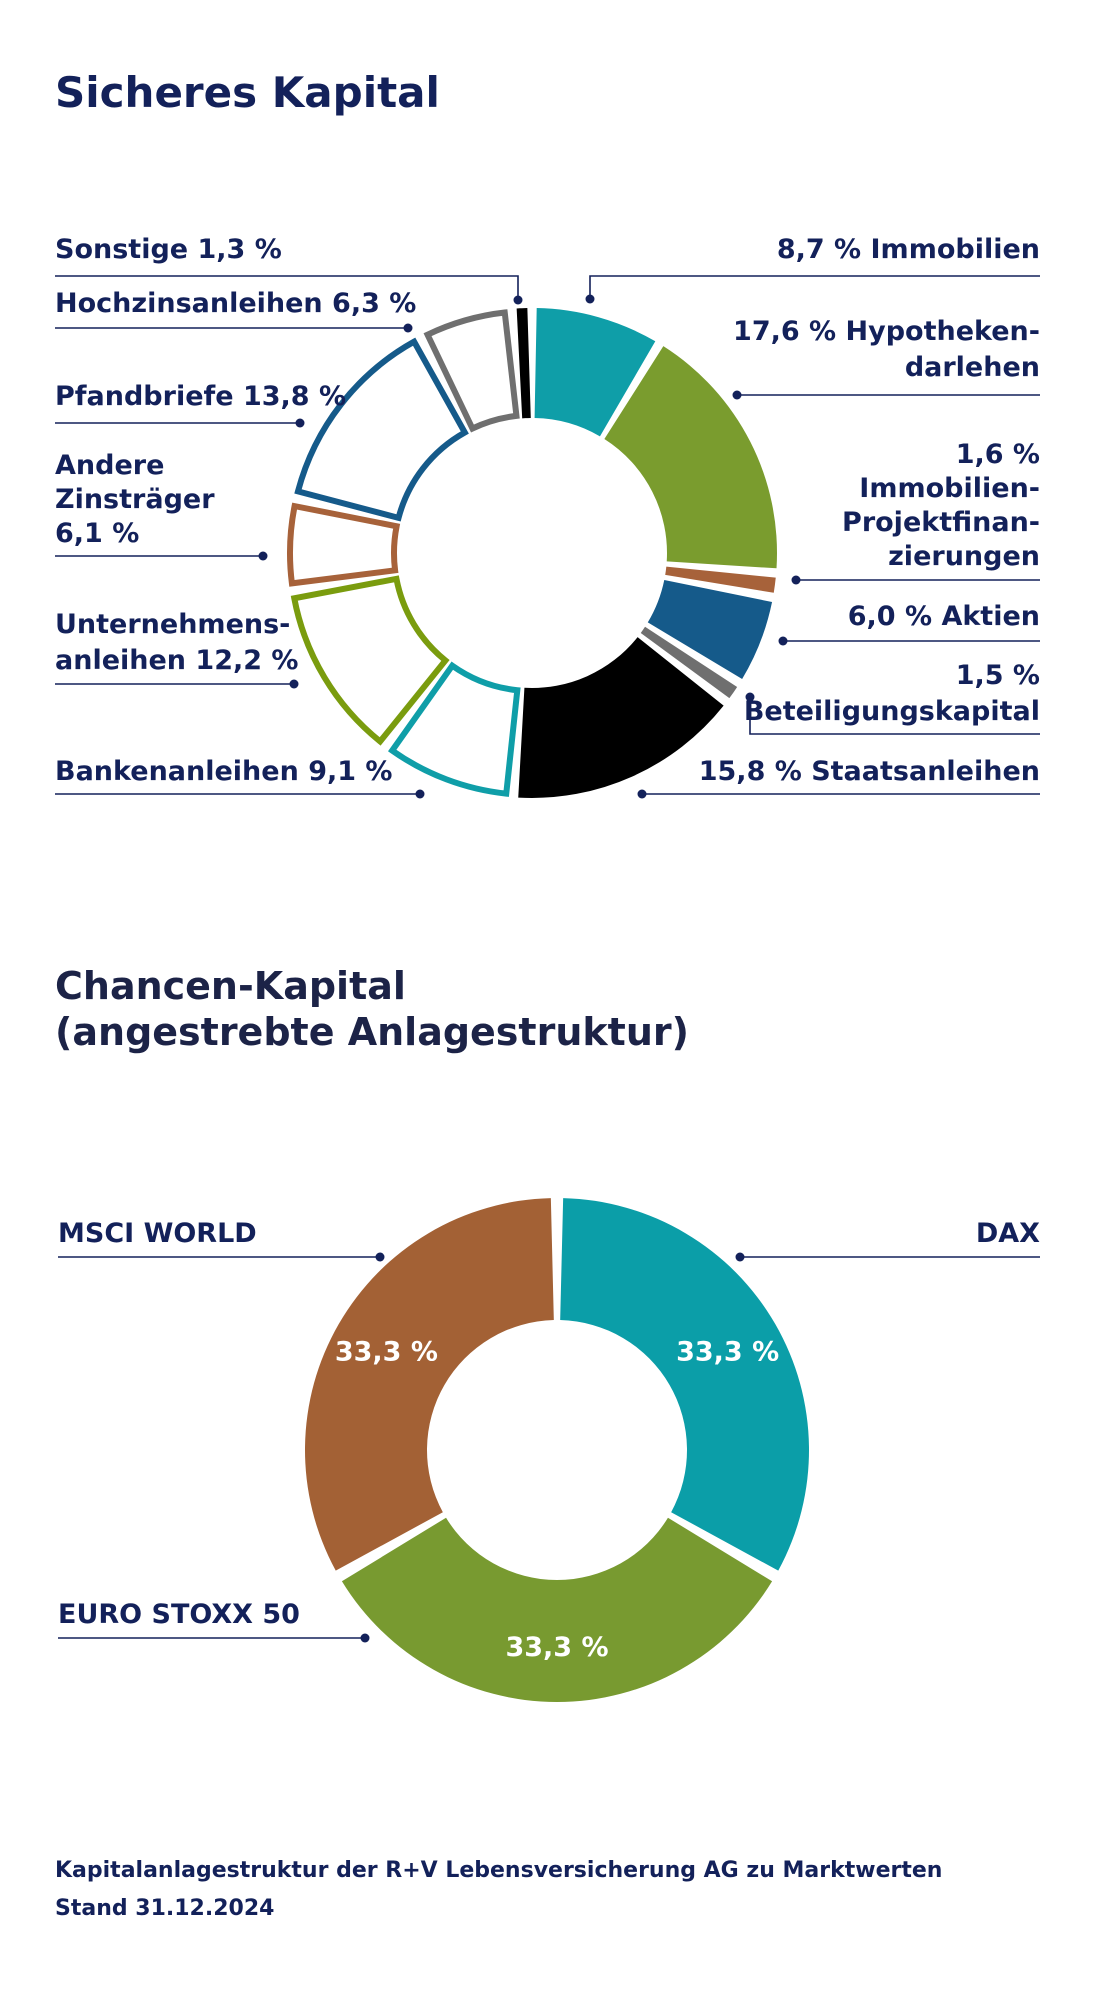 This screenshot has height=2000, width=1110. Describe the element at coordinates (523, 363) in the screenshot. I see `slice-sonstige` at that location.